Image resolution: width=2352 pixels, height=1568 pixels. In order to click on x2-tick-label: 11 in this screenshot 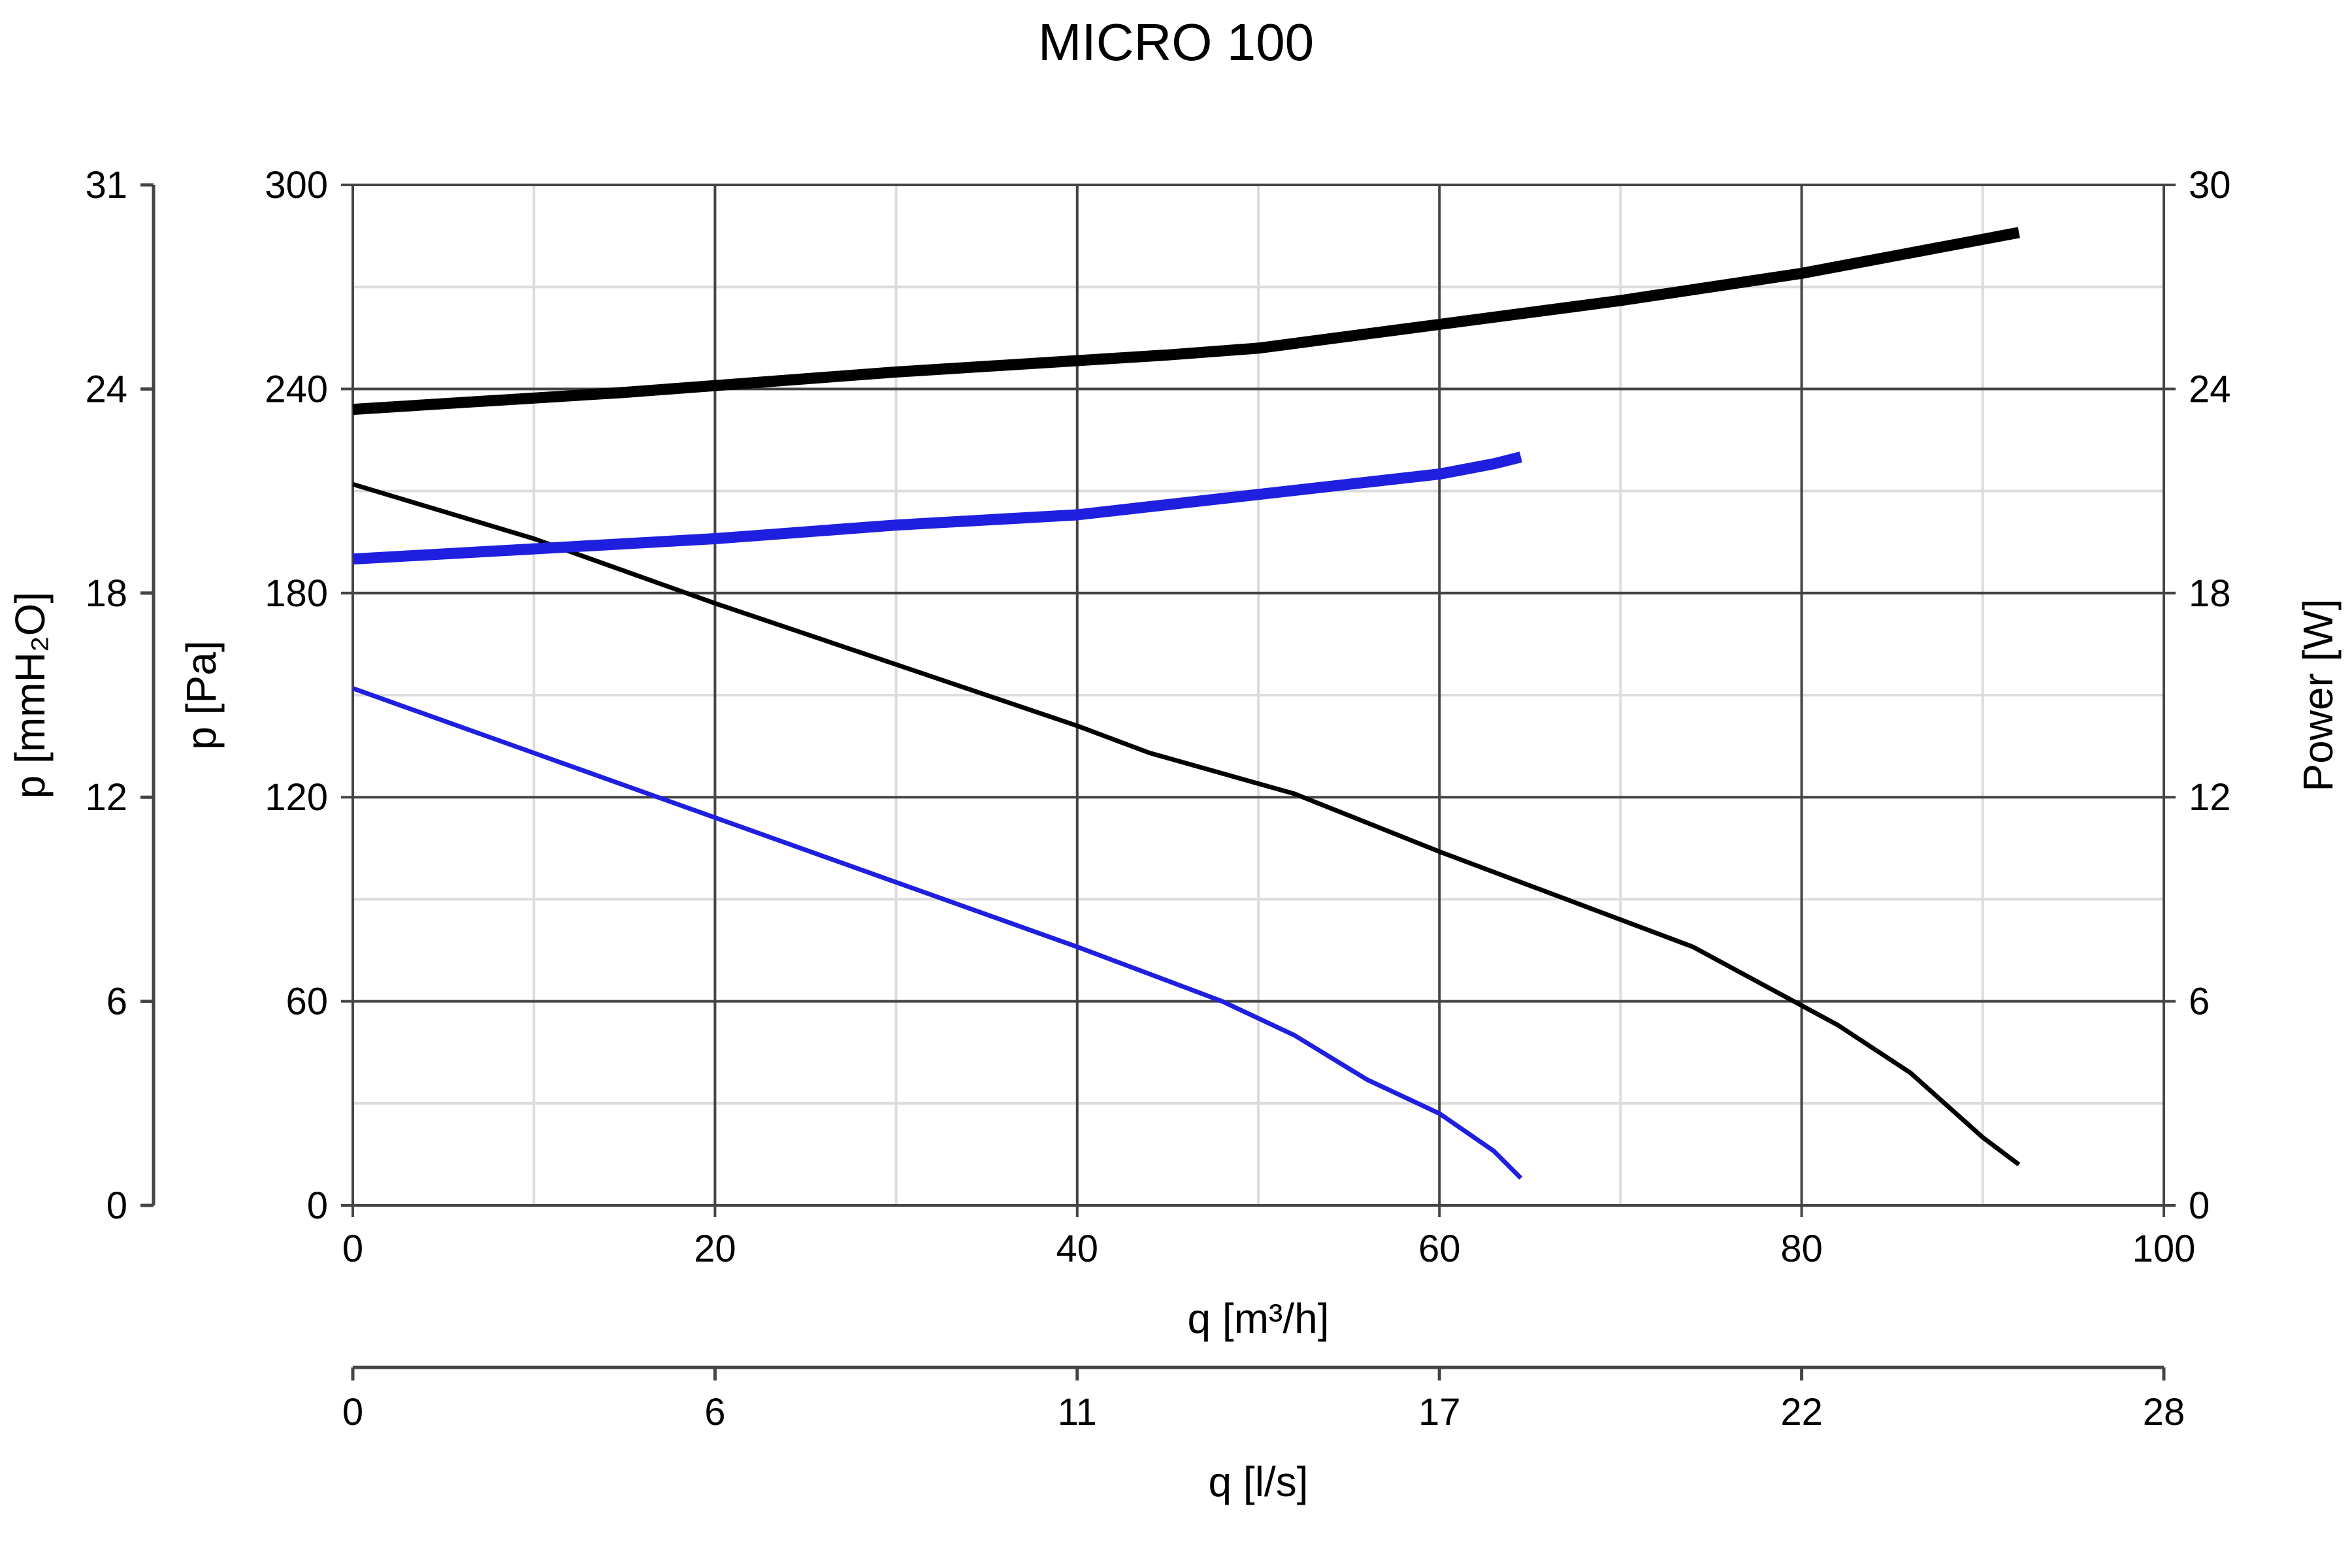, I will do `click(1077, 1412)`.